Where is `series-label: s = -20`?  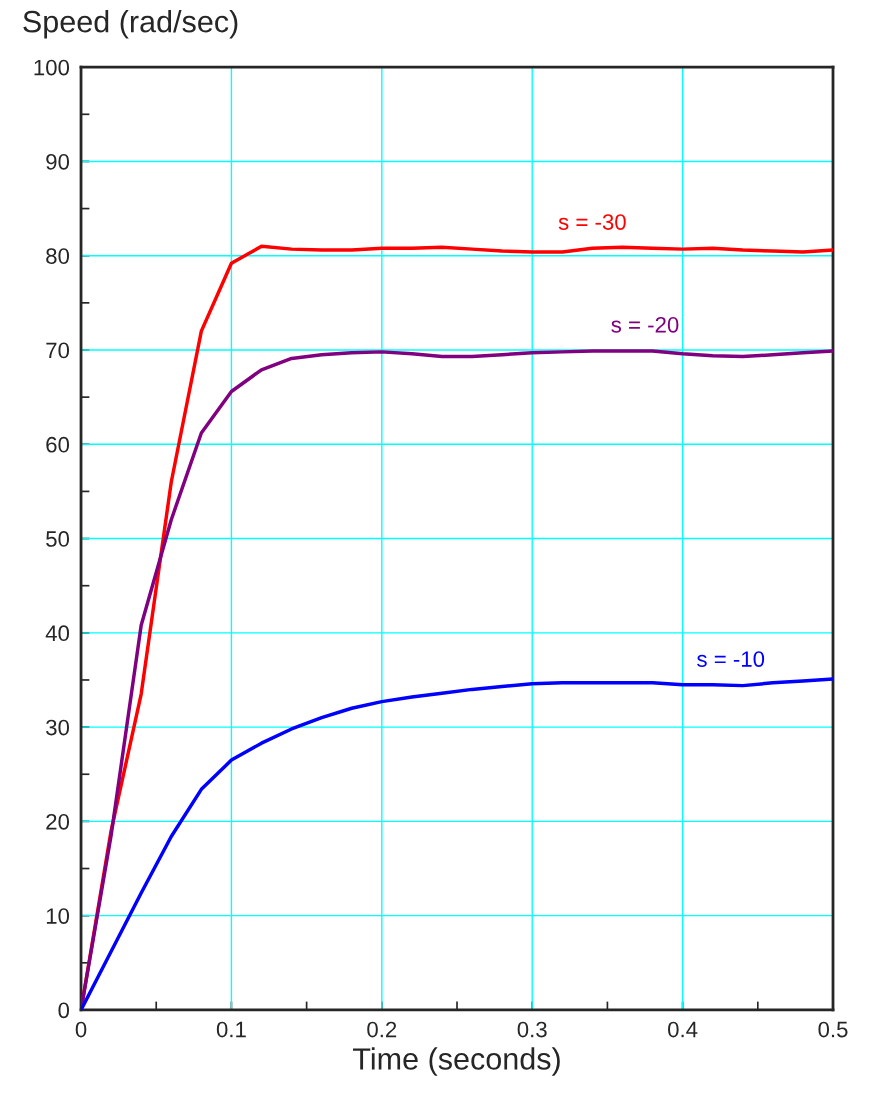
series-label: s = -20 is located at coordinates (645, 324).